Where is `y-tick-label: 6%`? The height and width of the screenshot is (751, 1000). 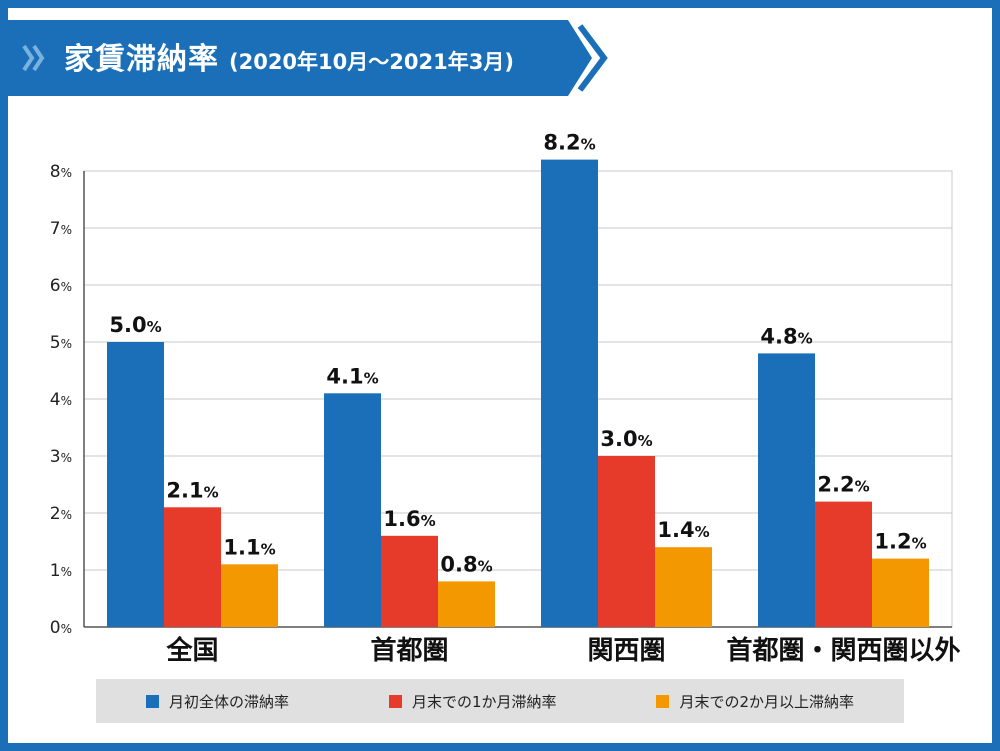
y-tick-label: 6% is located at coordinates (61, 286).